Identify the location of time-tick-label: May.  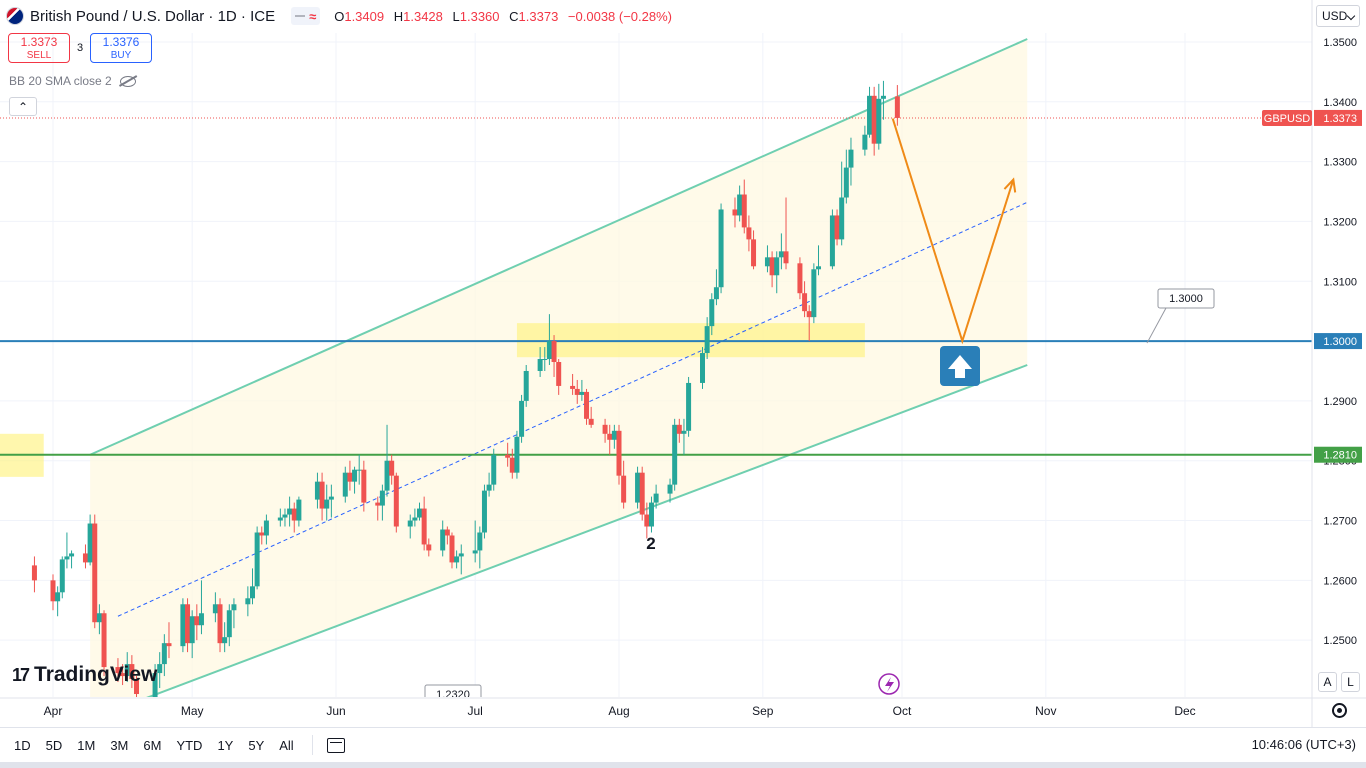
(192, 711).